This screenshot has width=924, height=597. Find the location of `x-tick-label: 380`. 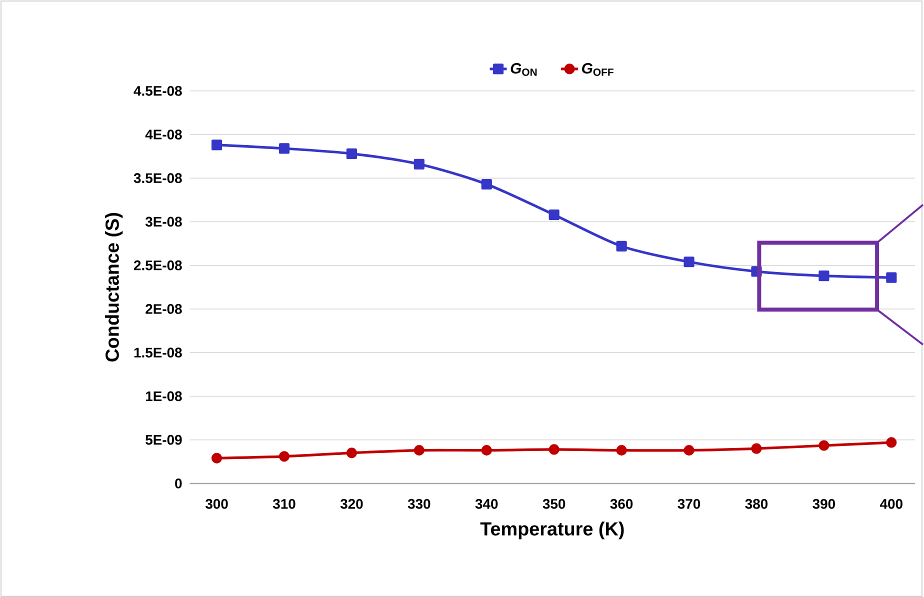

x-tick-label: 380 is located at coordinates (756, 503).